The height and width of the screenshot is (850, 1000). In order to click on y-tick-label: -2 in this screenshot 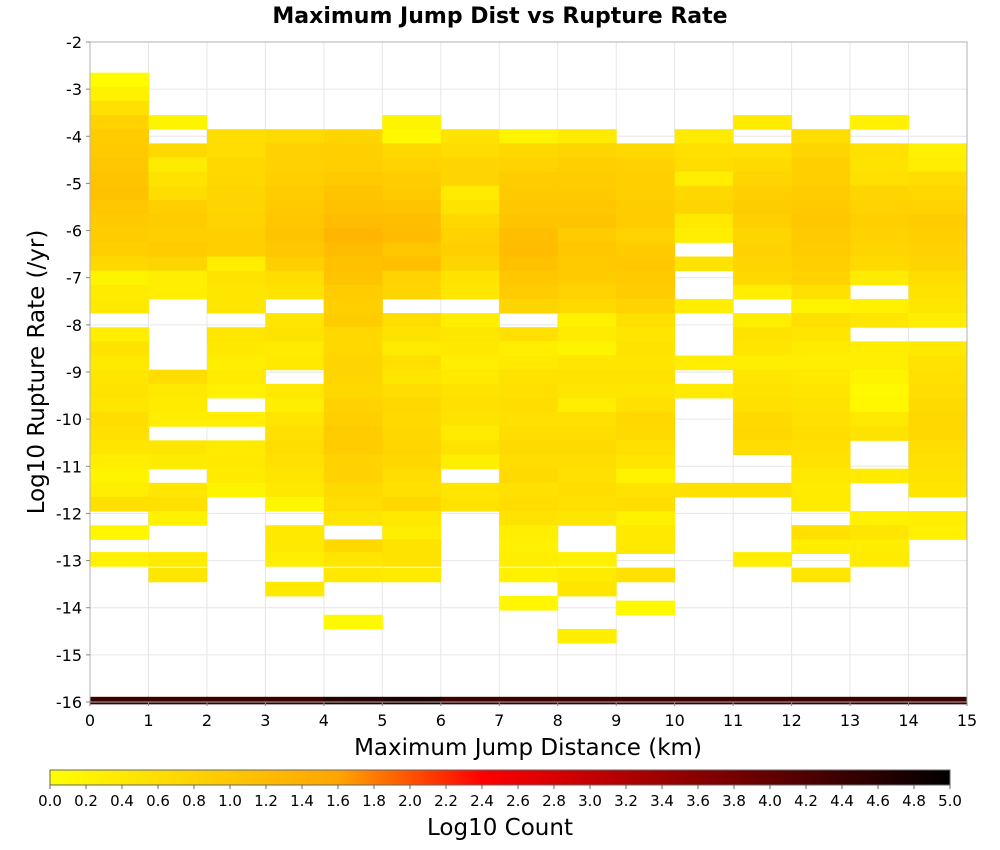, I will do `click(74, 42)`.